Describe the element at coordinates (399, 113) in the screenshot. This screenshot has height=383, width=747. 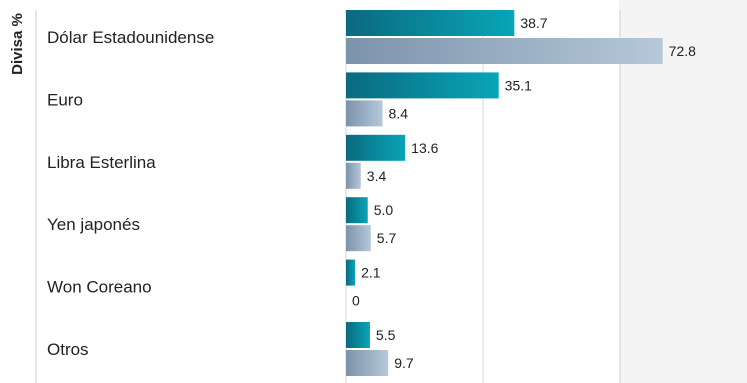
I see `data-label: 8.4` at that location.